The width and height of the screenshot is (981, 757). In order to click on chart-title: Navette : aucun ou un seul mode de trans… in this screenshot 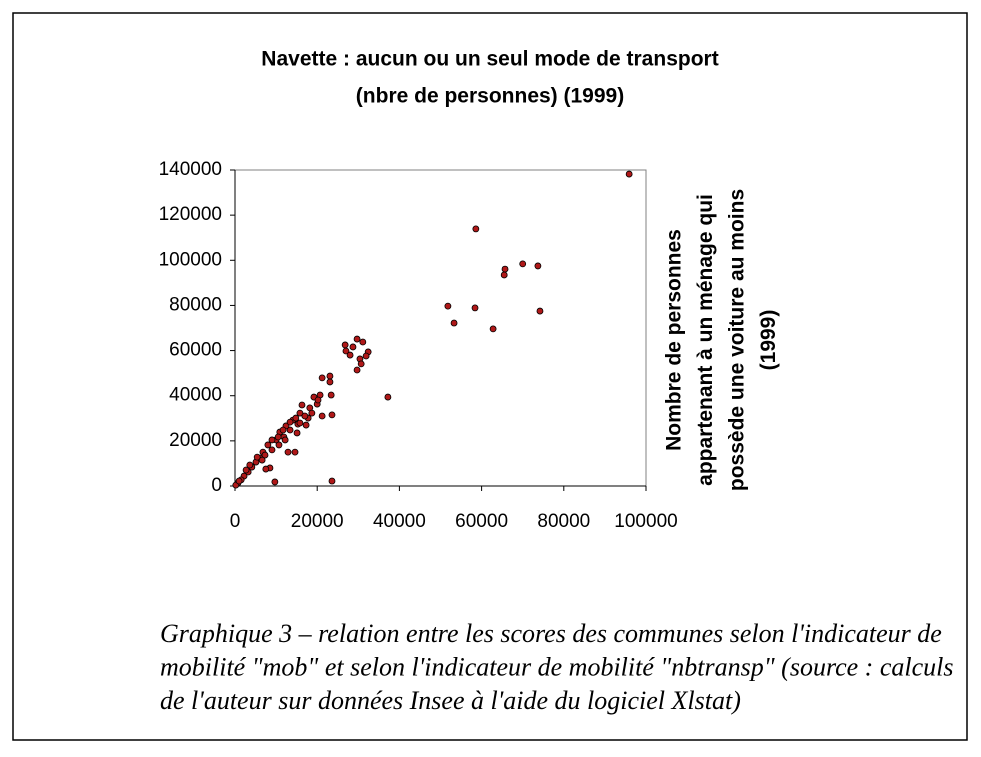, I will do `click(489, 59)`.